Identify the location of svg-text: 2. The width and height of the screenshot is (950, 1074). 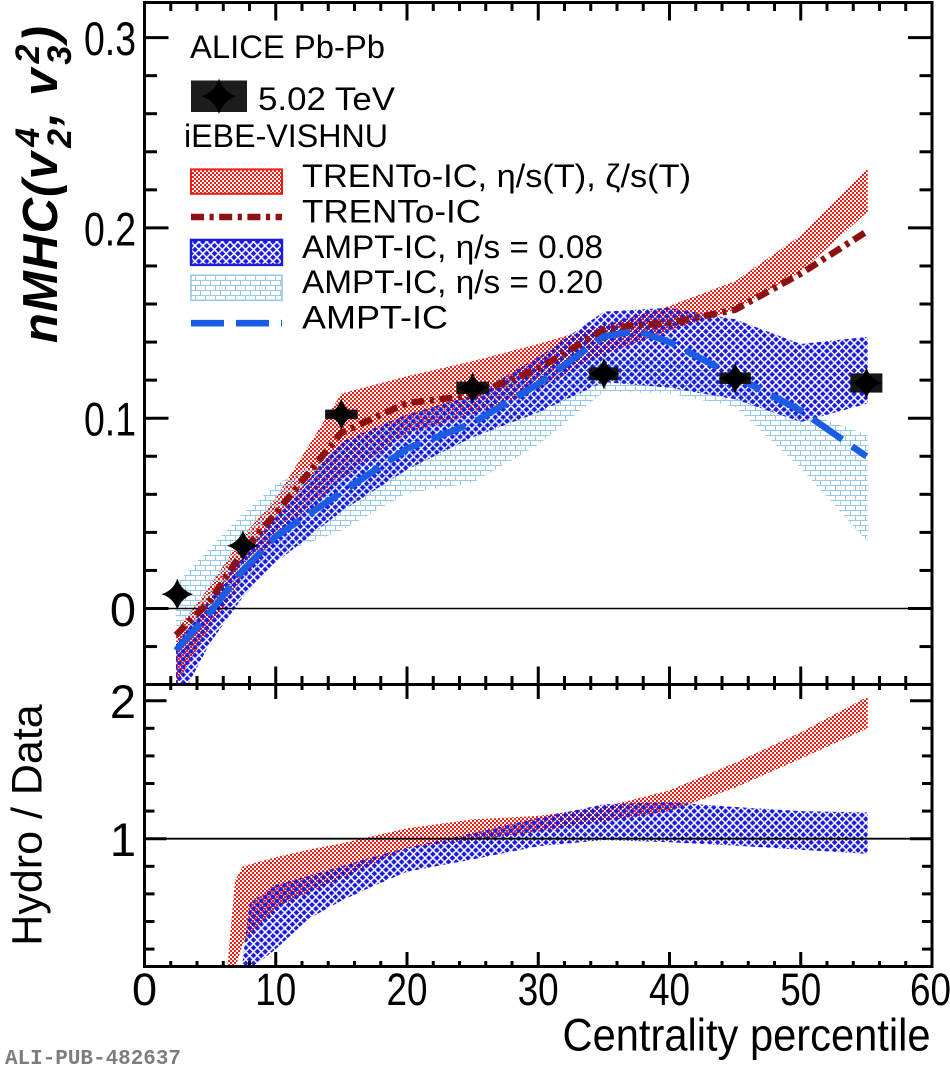
(123, 701).